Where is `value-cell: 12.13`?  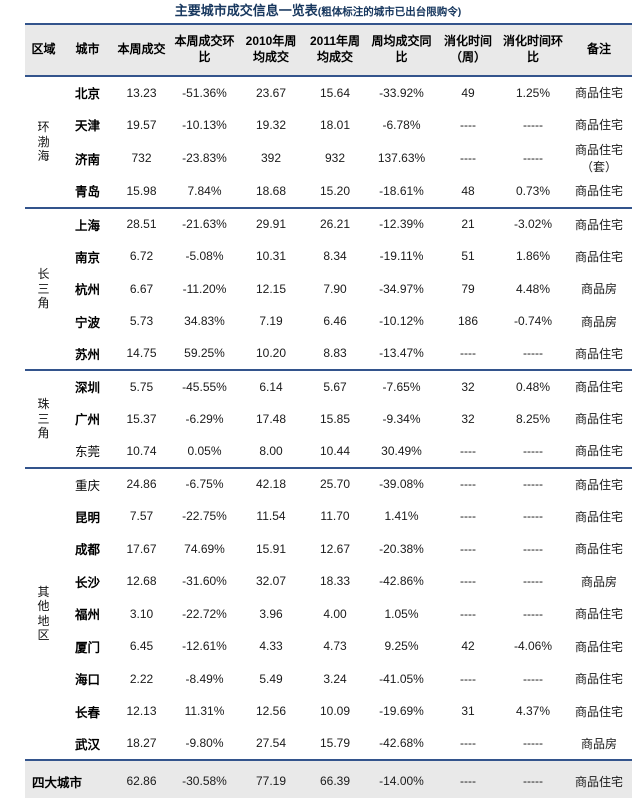 value-cell: 12.13 is located at coordinates (141, 711).